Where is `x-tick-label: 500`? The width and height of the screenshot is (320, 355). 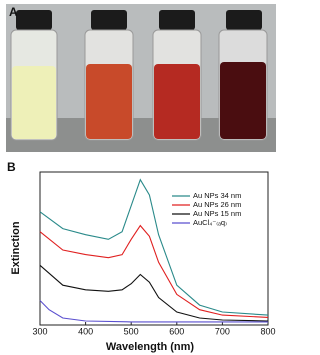
x-tick-label: 500 is located at coordinates (131, 331).